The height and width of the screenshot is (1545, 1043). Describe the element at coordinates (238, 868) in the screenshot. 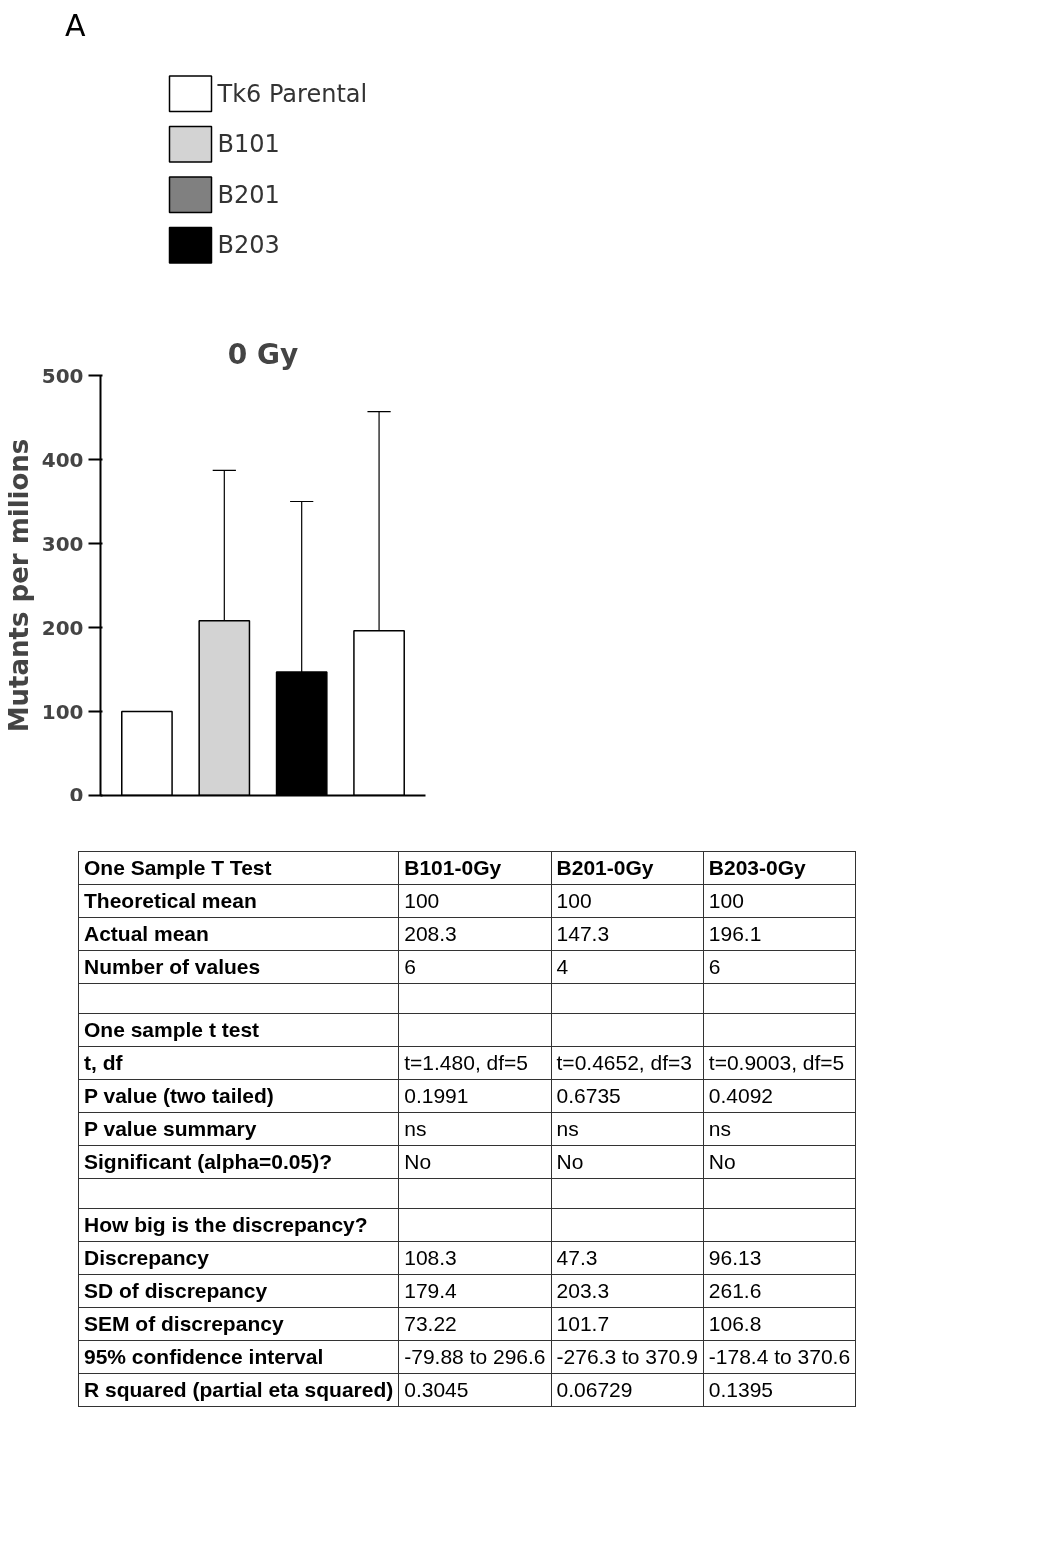

I see `table-cell: One Sample T Test` at that location.